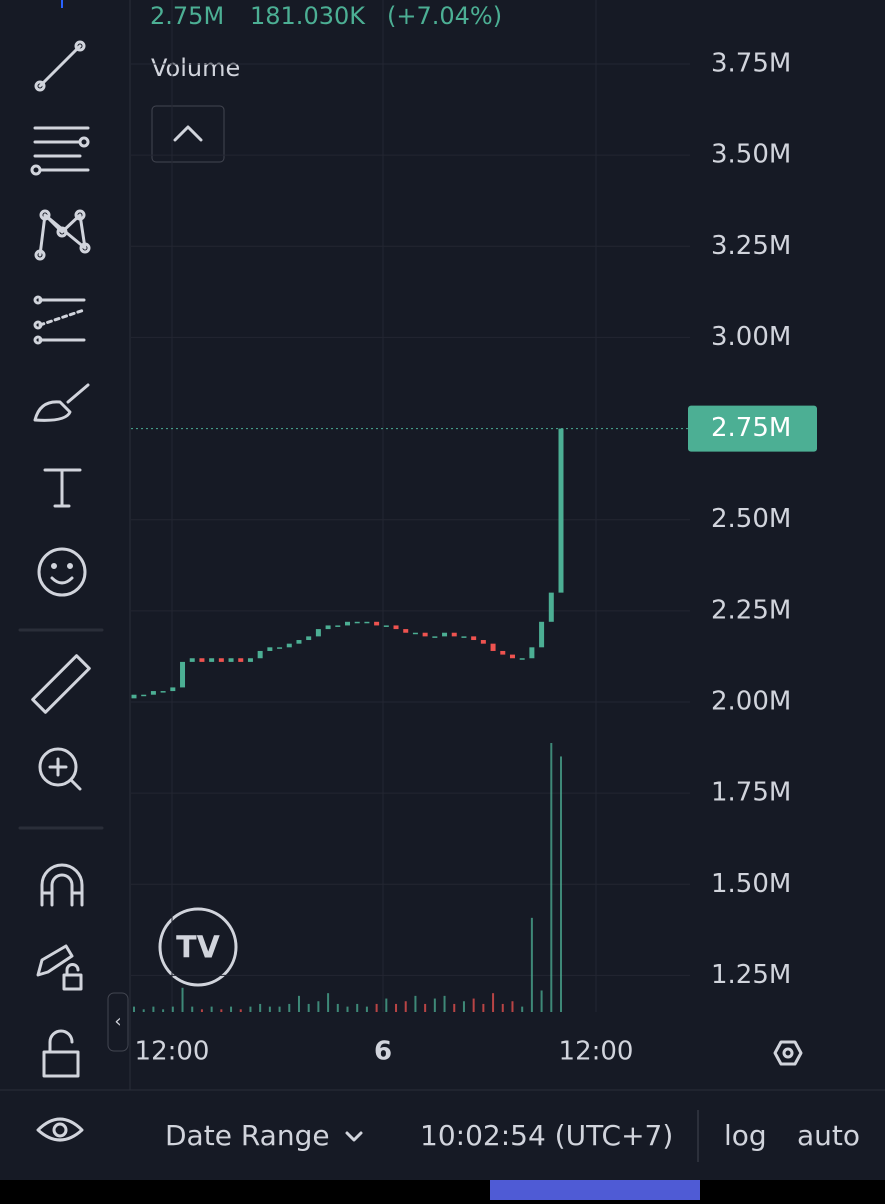 The image size is (885, 1204). I want to click on magnet-tool, so click(62, 885).